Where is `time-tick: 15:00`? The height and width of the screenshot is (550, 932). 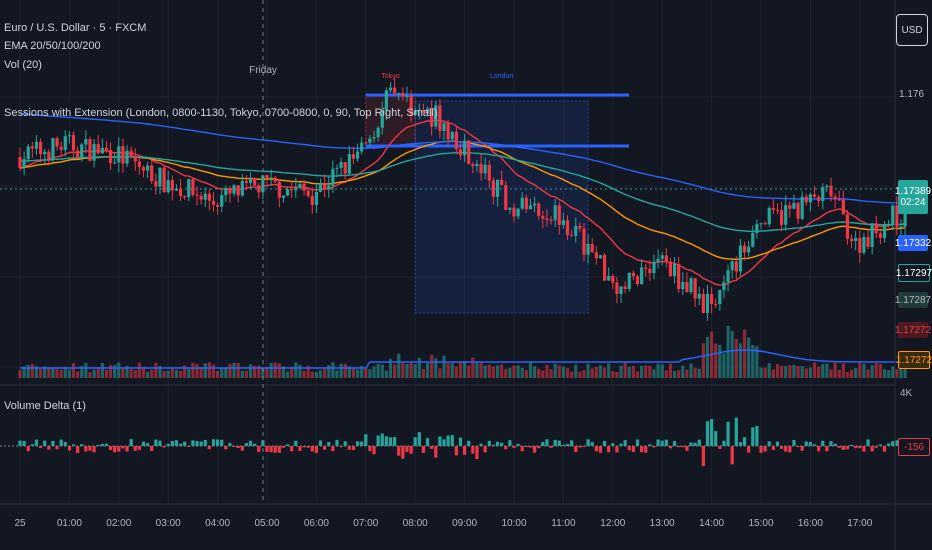
time-tick: 15:00 is located at coordinates (760, 523).